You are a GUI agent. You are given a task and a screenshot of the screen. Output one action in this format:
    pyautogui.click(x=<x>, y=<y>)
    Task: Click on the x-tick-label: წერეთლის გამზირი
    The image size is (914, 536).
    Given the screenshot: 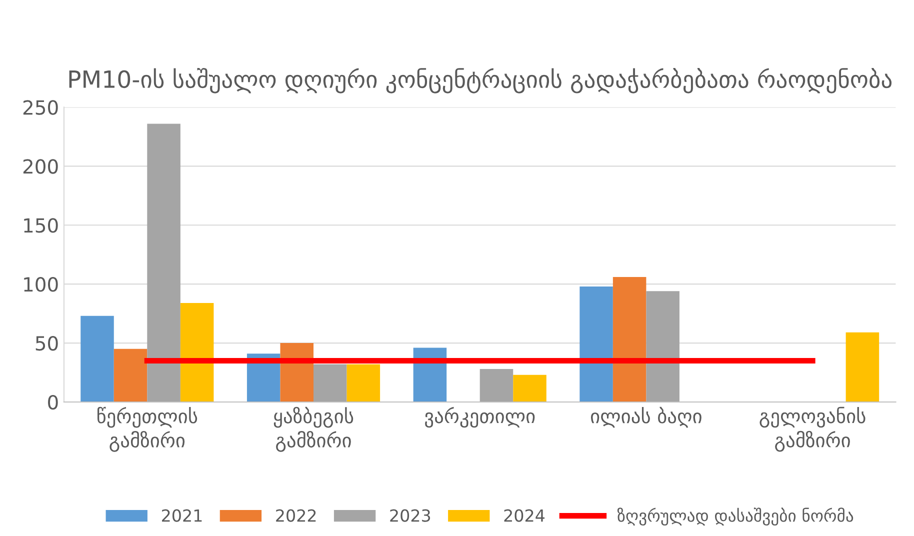 What is the action you would take?
    pyautogui.click(x=148, y=429)
    